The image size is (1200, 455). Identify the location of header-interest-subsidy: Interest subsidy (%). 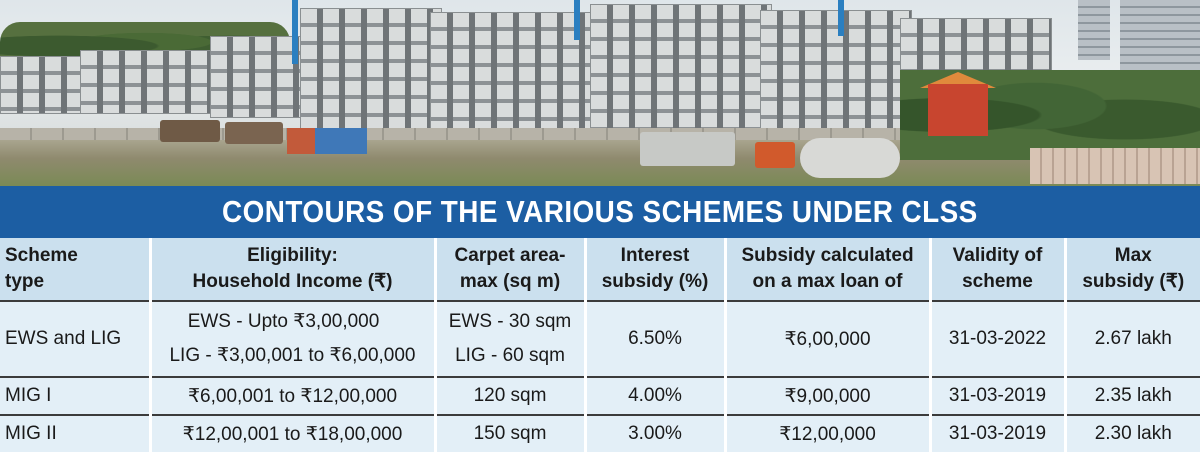
(654, 270).